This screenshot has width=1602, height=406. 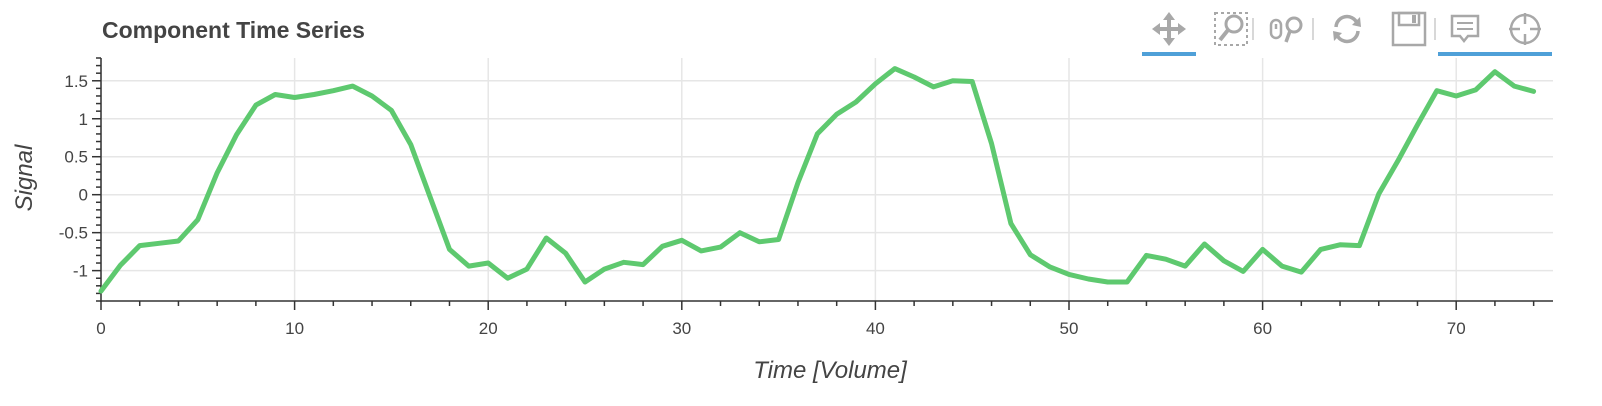 I want to click on x-tick-label: 40, so click(x=875, y=328).